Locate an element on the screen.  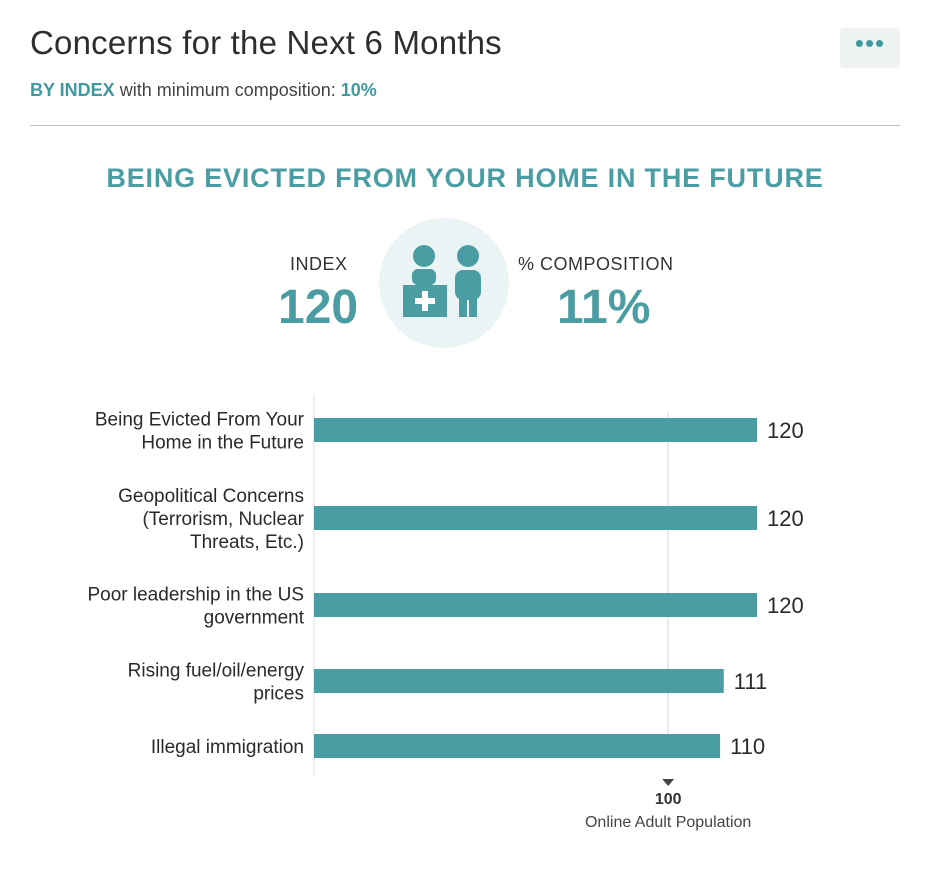
value-label-2: 120 is located at coordinates (785, 605).